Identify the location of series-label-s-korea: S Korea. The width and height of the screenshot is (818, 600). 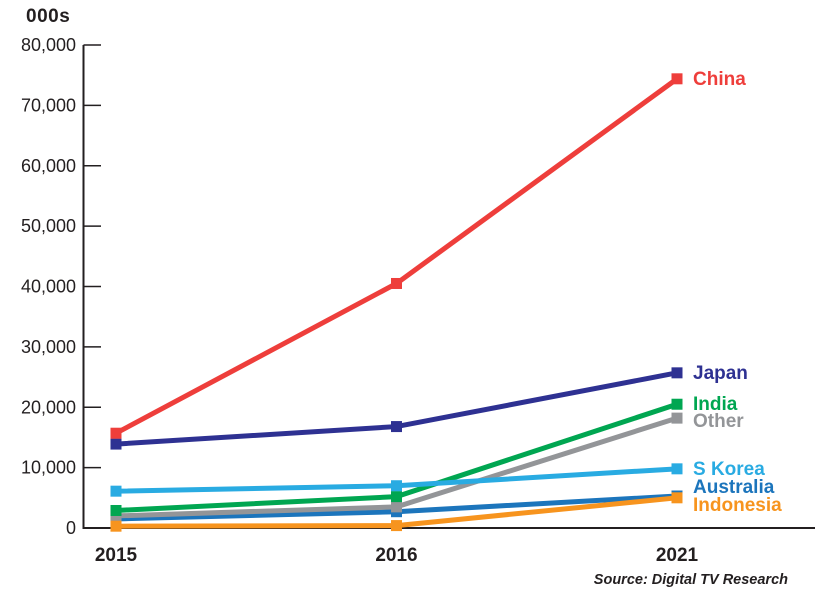
(729, 469).